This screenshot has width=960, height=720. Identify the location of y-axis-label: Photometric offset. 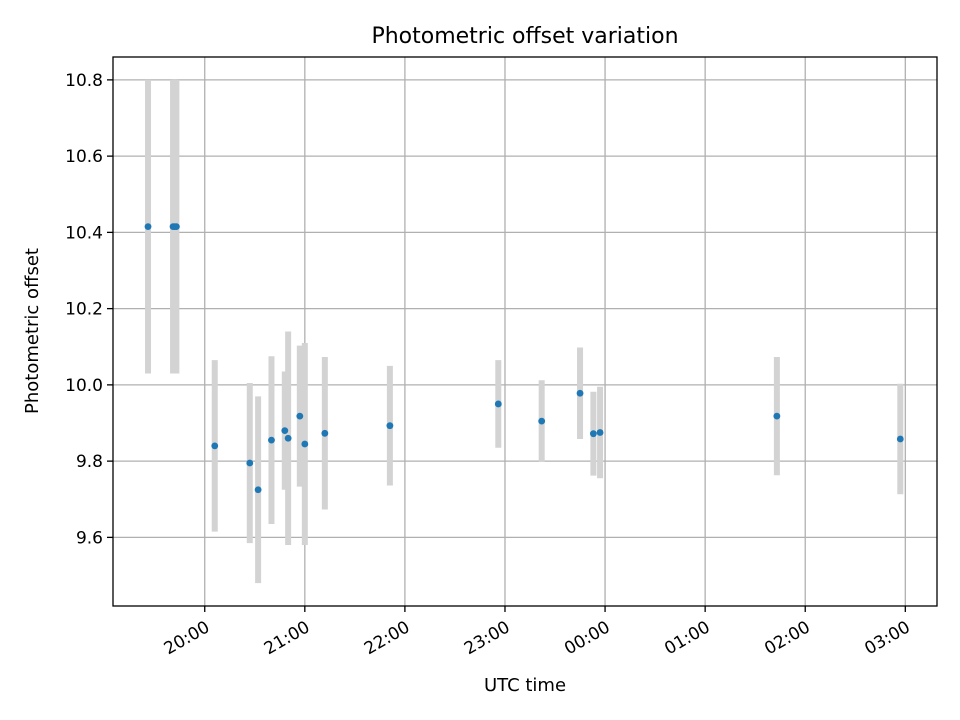
(32, 331).